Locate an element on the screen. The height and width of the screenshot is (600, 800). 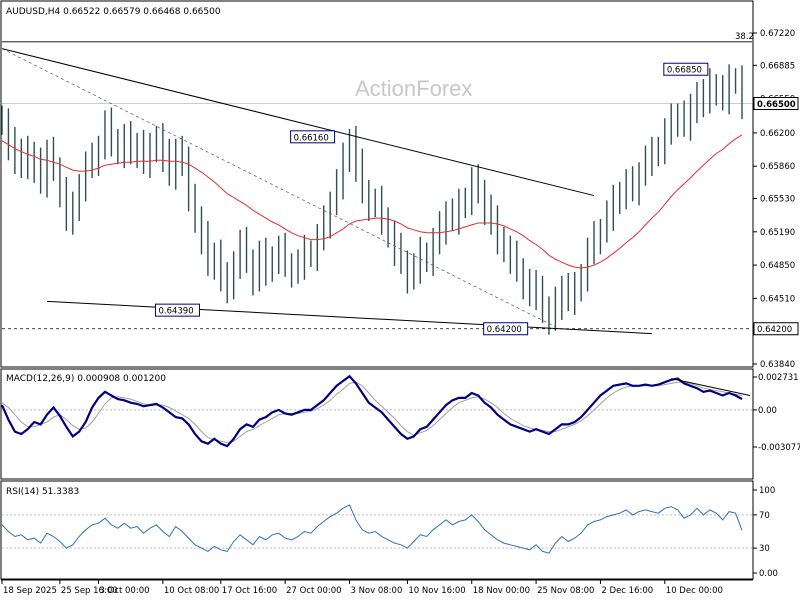
macd-title: MACD(12,26,9) 0.000908 0.001200 is located at coordinates (86, 379).